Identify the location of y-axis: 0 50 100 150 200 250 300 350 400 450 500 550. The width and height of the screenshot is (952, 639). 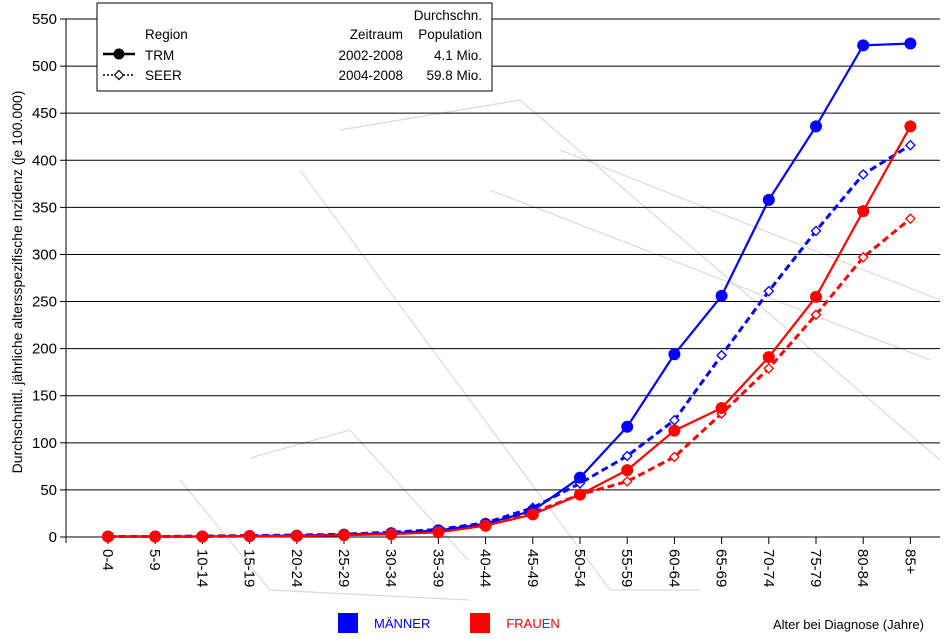
(49, 278).